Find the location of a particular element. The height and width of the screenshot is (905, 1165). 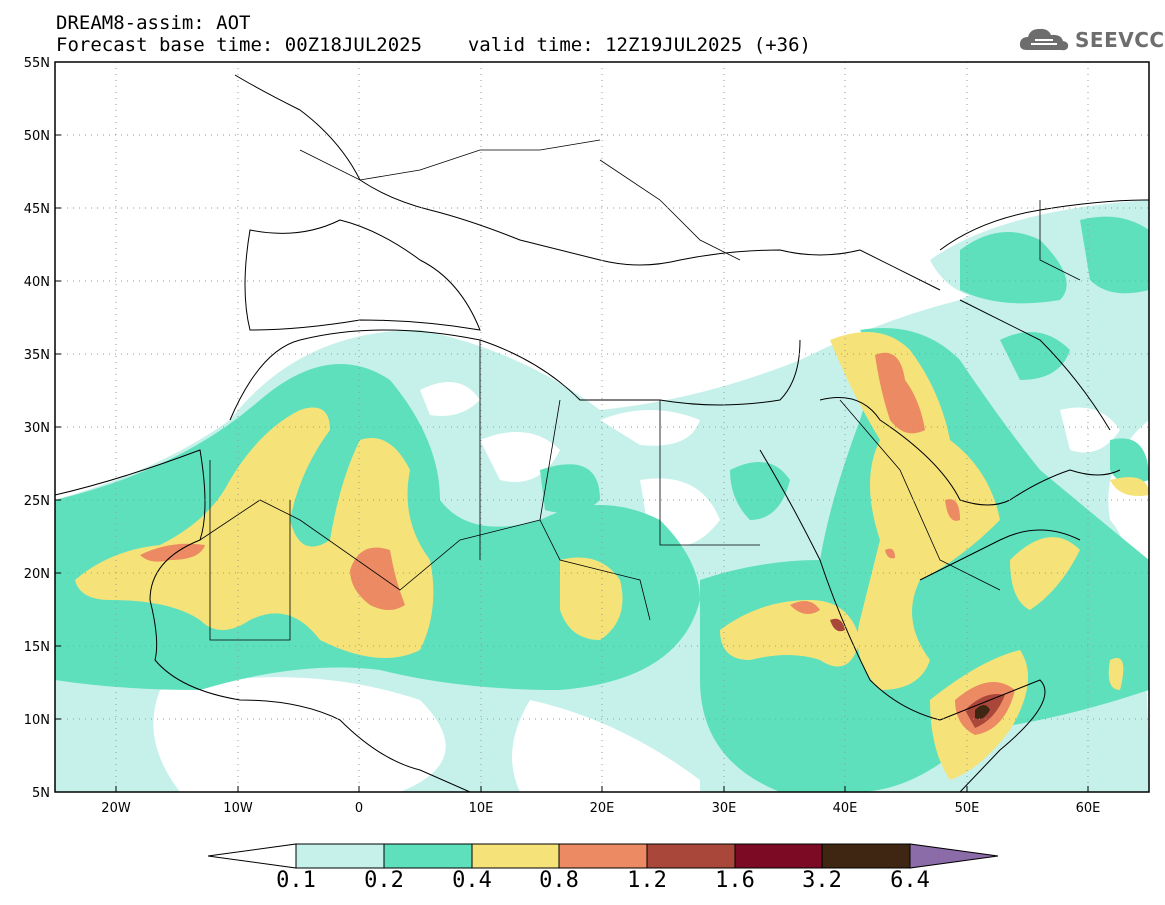

lat-label: 50N is located at coordinates (37, 136).